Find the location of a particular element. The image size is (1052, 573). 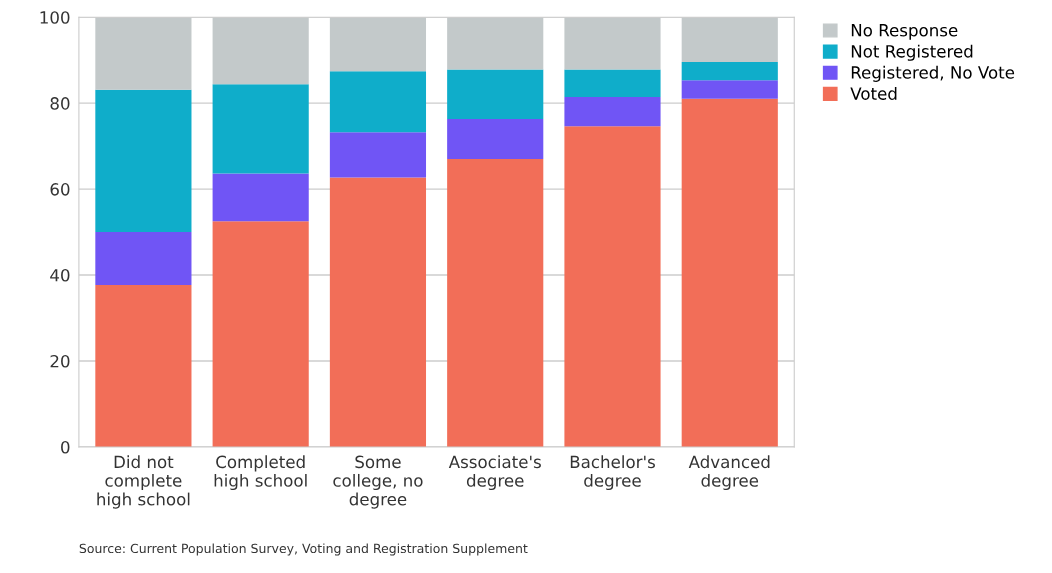

x-tick-label: Completed high school is located at coordinates (260, 473).